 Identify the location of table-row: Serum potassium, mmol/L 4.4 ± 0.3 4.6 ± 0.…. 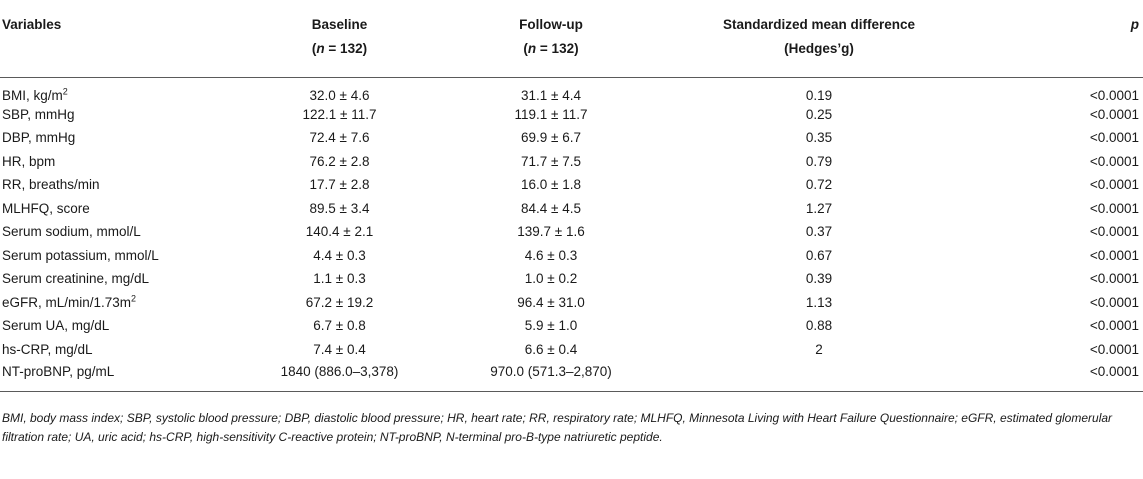
(571, 256).